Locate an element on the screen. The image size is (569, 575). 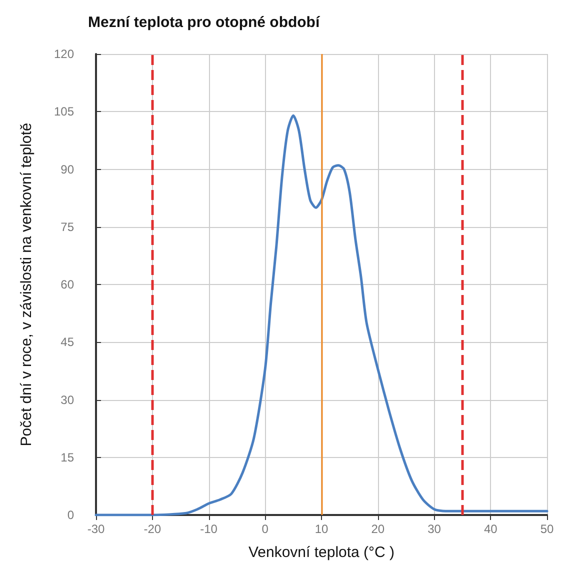
x-tick-label: 50 is located at coordinates (547, 529).